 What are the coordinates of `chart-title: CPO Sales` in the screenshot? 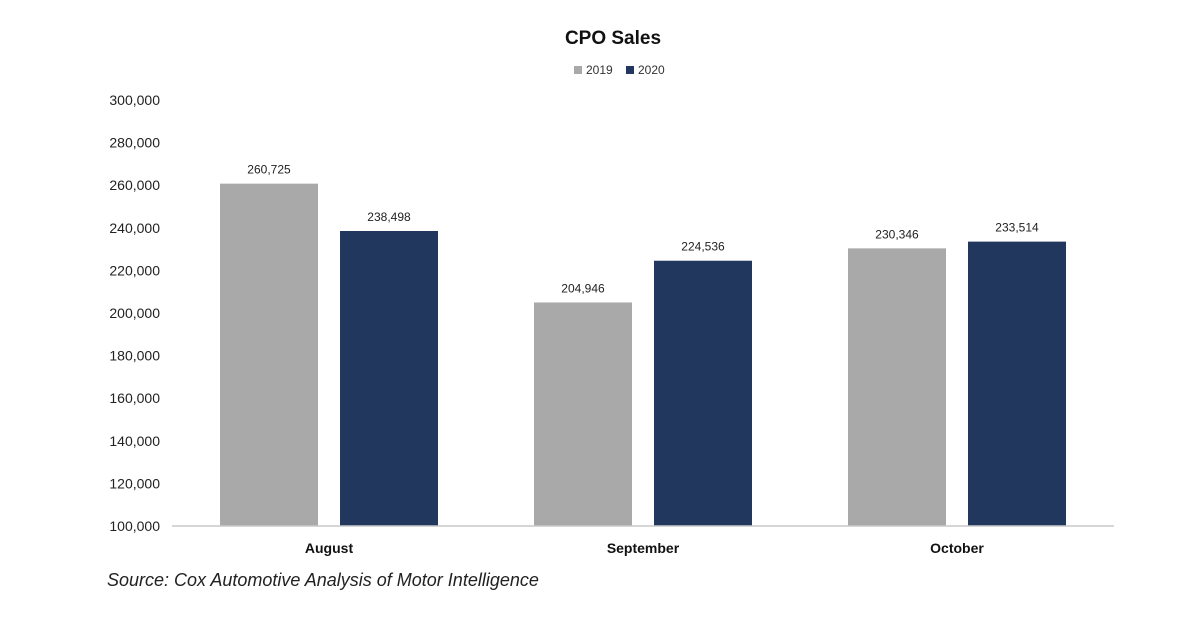 It's located at (613, 38).